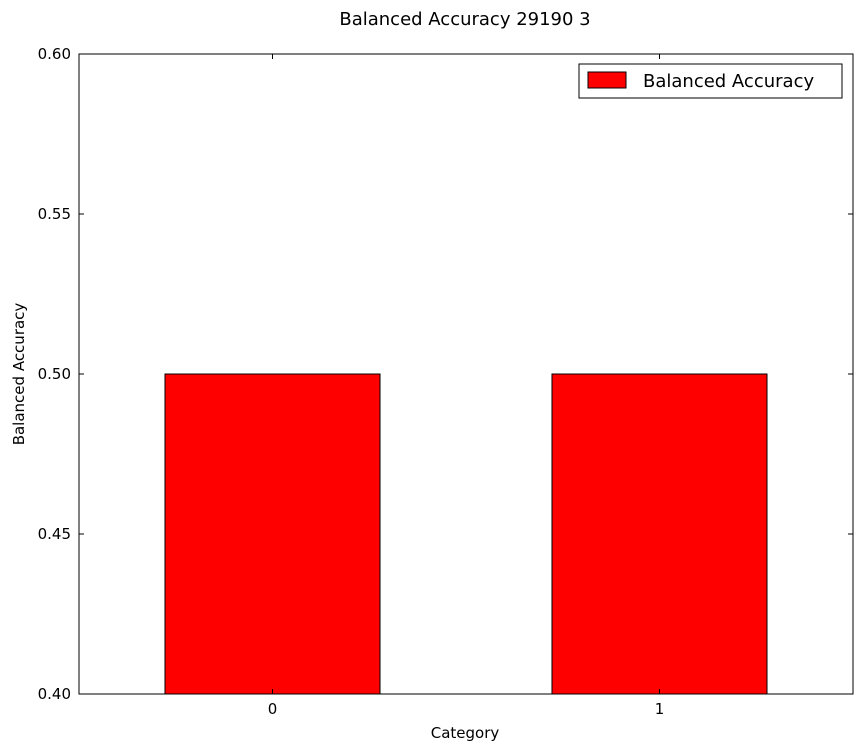  What do you see at coordinates (54, 534) in the screenshot?
I see `y-tick-label: 0.45` at bounding box center [54, 534].